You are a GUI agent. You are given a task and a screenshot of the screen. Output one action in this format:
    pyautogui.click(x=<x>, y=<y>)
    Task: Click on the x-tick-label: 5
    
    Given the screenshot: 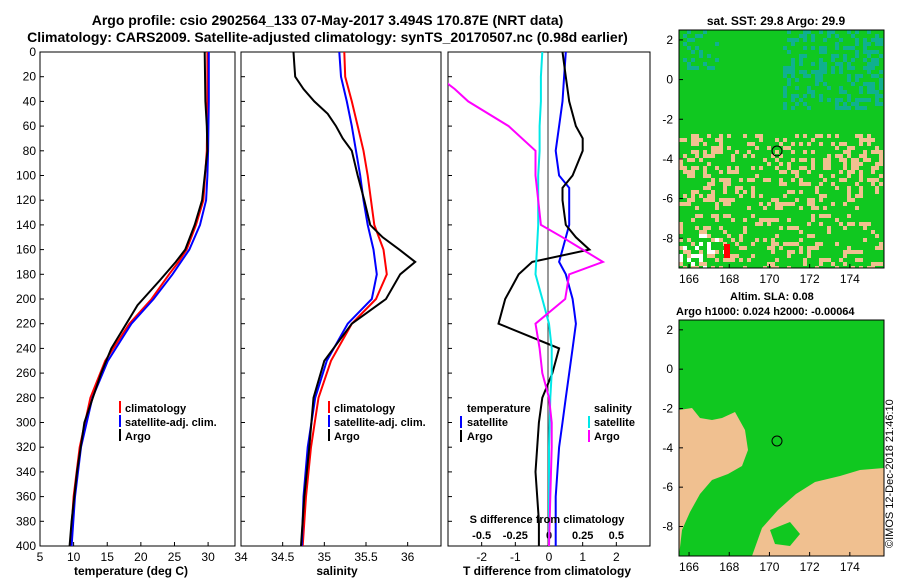 What is the action you would take?
    pyautogui.click(x=40, y=557)
    